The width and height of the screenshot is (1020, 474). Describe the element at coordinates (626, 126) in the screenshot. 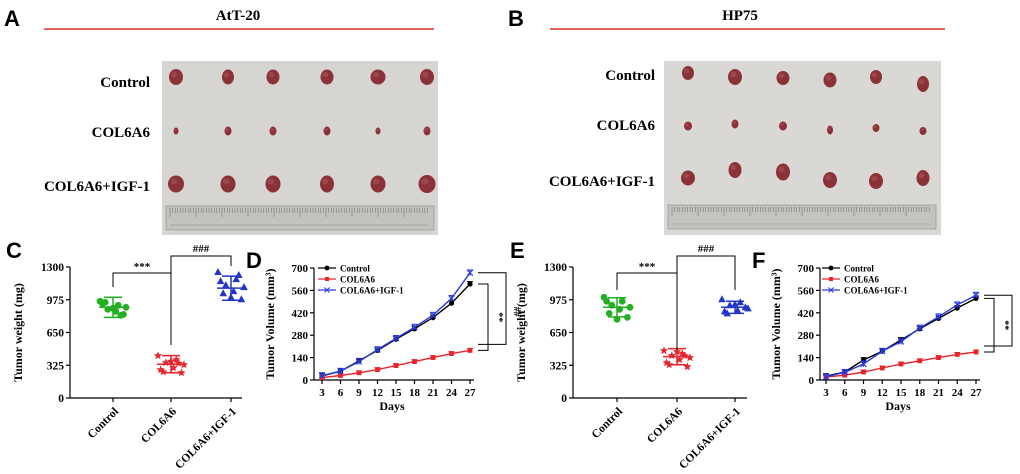

I see `row-label-col6a6-b: COL6A6` at that location.